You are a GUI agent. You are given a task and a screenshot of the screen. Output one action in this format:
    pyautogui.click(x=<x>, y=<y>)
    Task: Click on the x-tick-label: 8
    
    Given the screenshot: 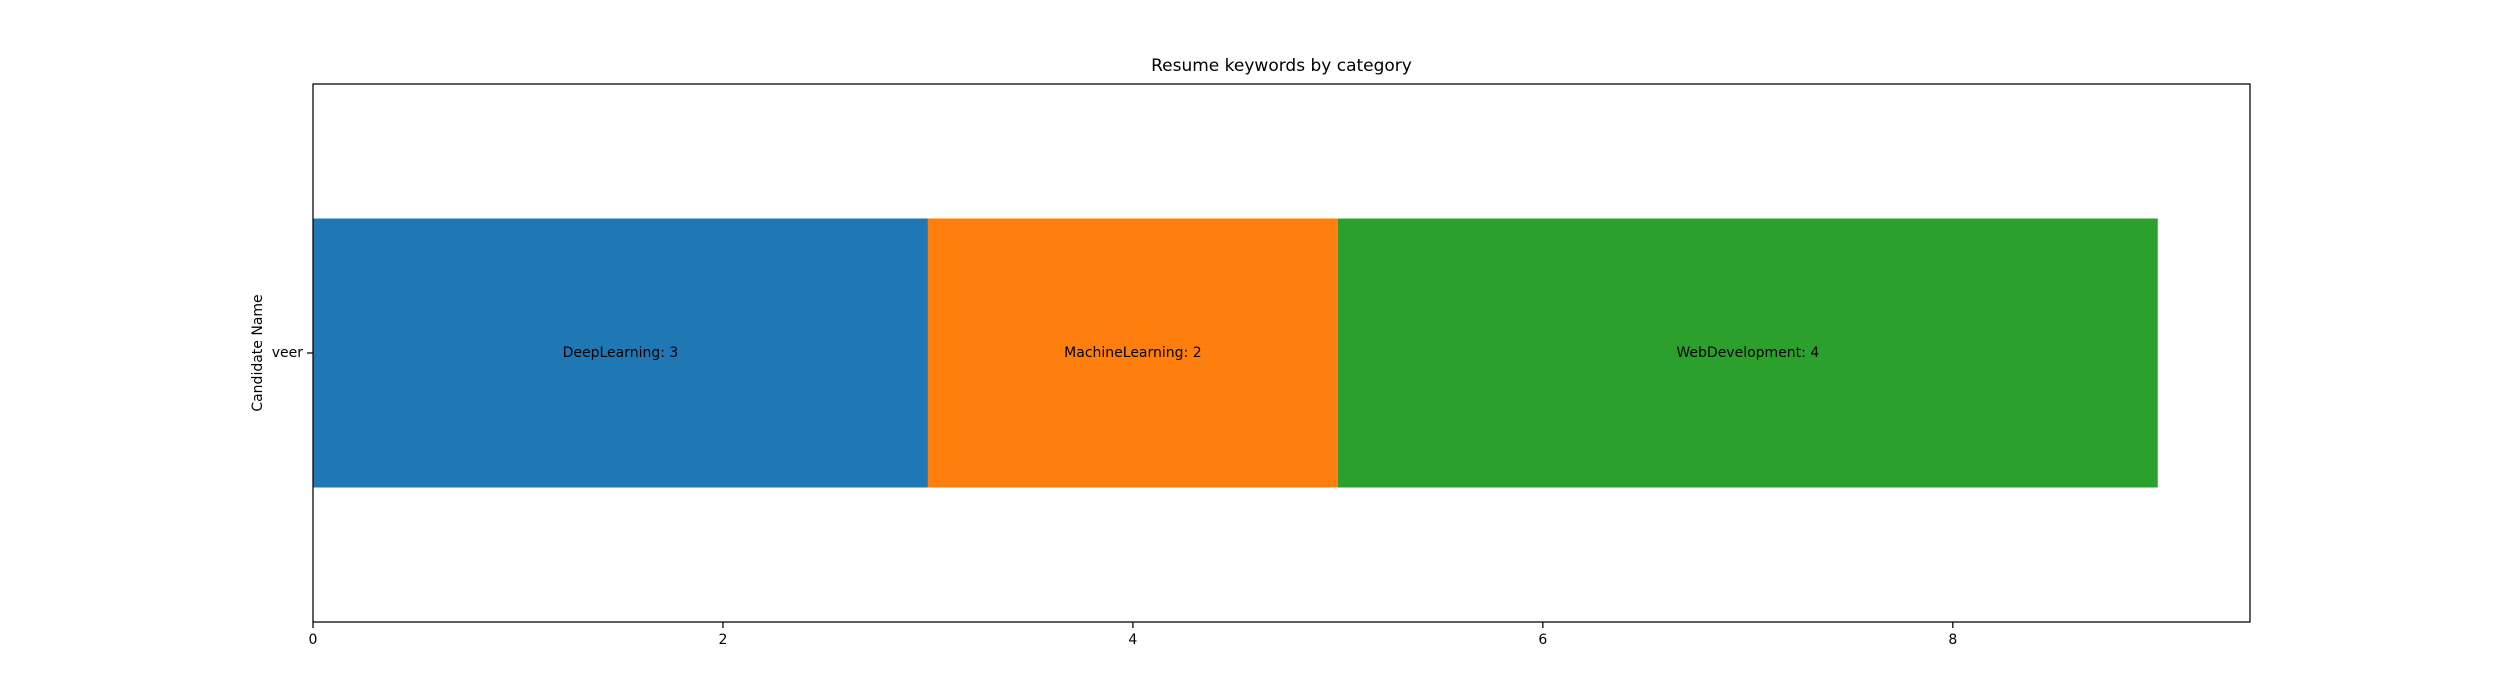 What is the action you would take?
    pyautogui.click(x=1952, y=640)
    